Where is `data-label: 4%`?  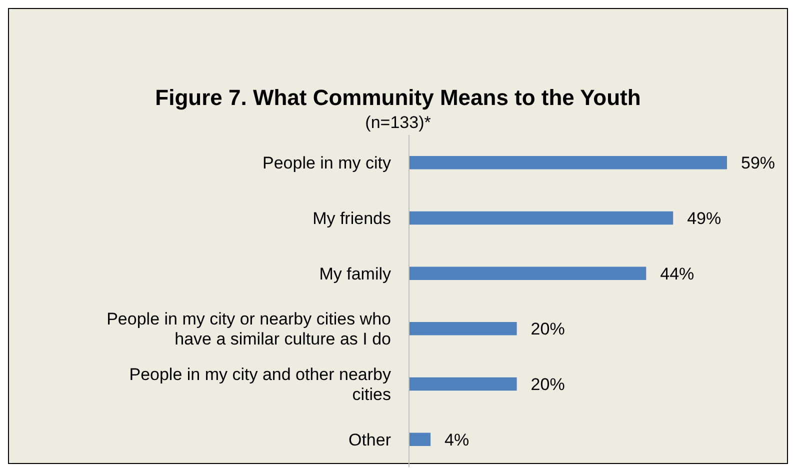 data-label: 4% is located at coordinates (457, 440).